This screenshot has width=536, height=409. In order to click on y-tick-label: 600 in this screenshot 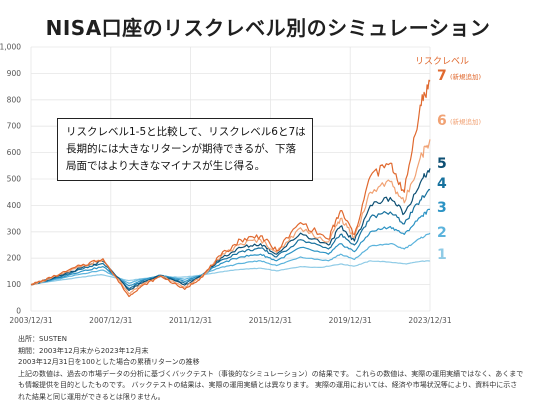, I will do `click(14, 152)`.